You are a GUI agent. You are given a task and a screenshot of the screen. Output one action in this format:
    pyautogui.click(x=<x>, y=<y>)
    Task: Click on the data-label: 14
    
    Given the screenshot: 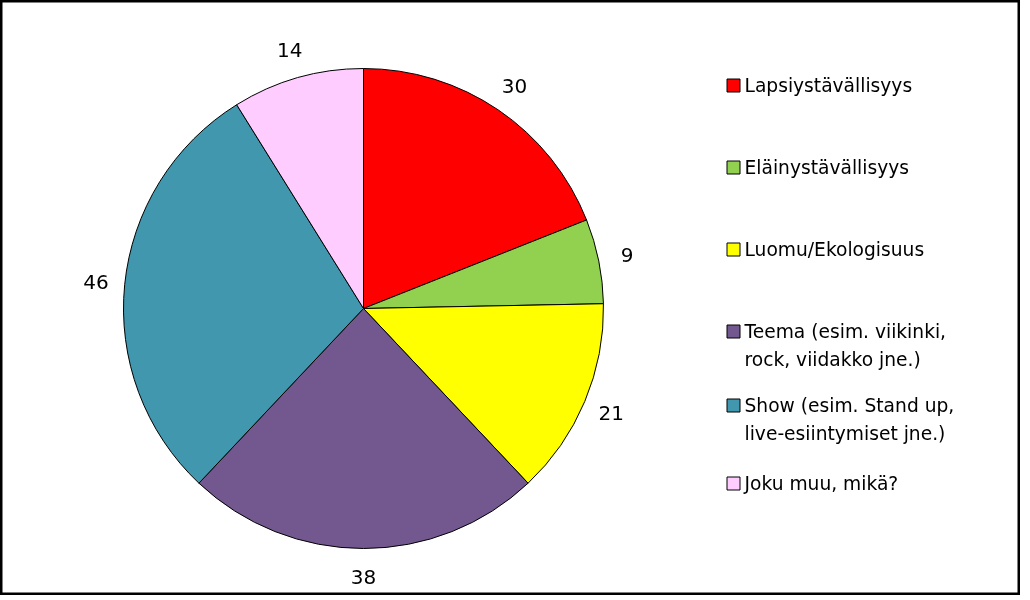 What is the action you would take?
    pyautogui.click(x=289, y=50)
    